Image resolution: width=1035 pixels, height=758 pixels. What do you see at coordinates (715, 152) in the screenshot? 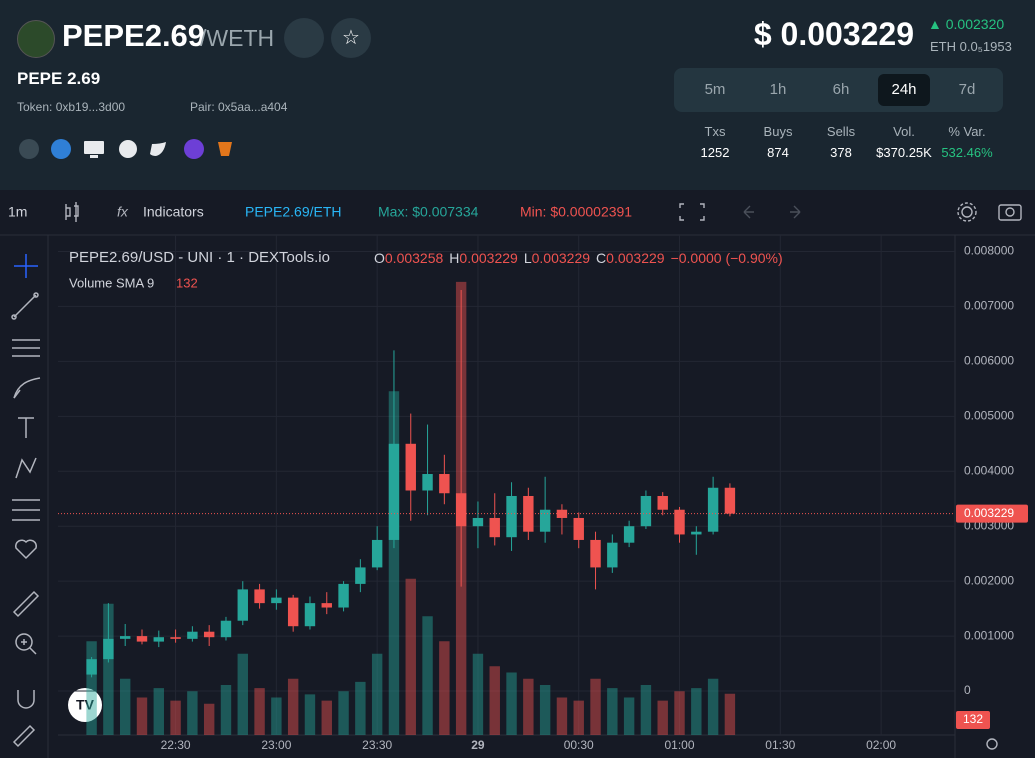
I see `stat-value: 1252` at bounding box center [715, 152].